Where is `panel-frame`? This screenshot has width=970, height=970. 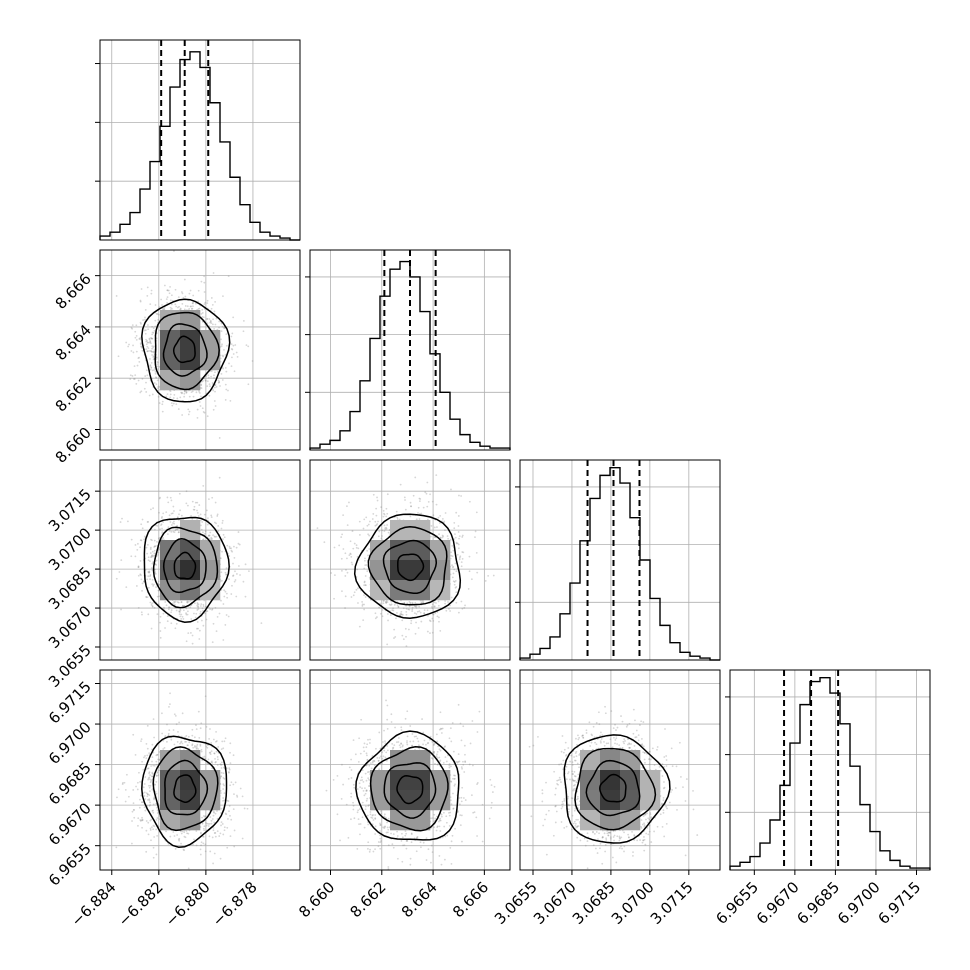
panel-frame is located at coordinates (830, 770).